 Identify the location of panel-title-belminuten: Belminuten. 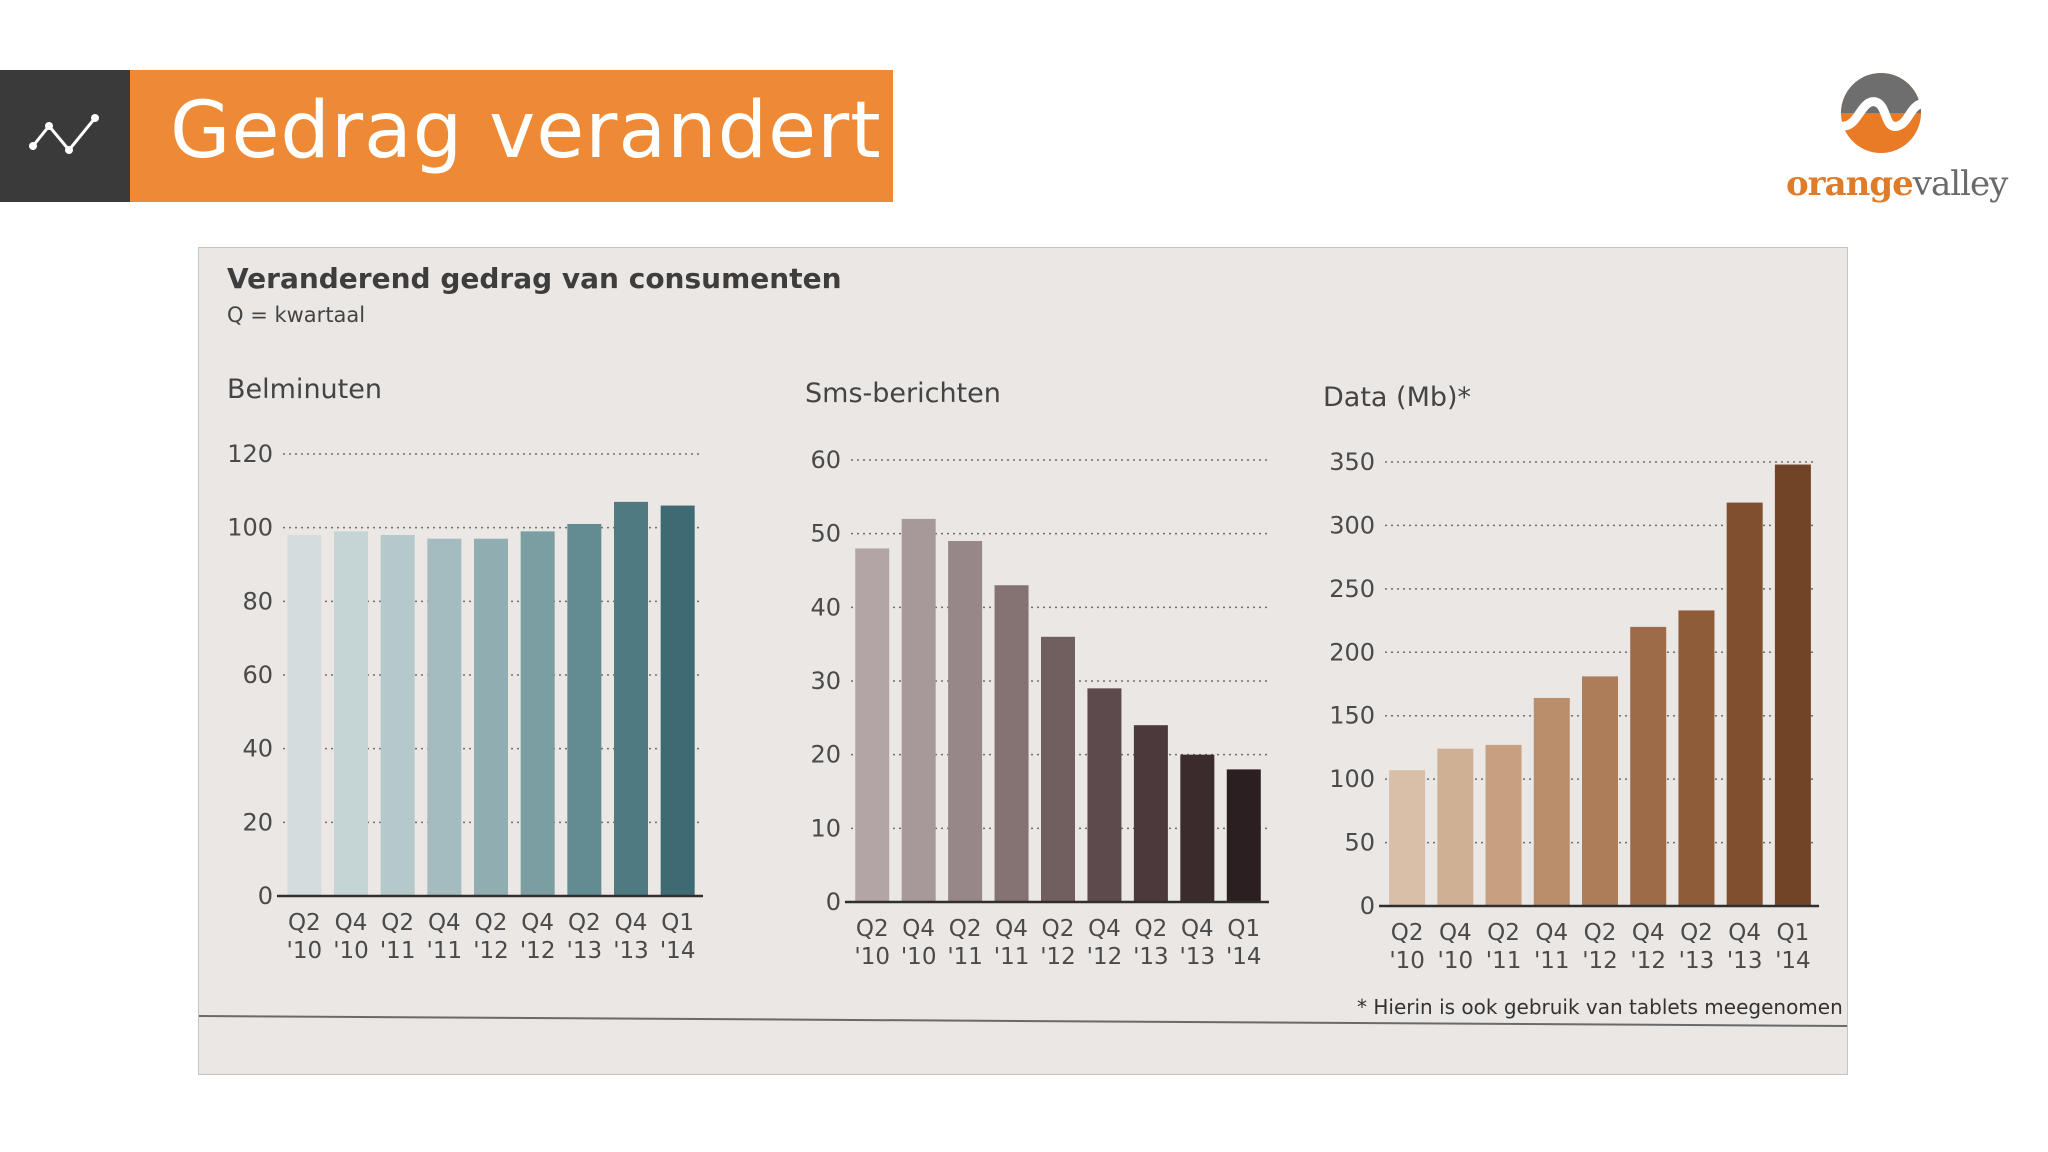
(304, 389).